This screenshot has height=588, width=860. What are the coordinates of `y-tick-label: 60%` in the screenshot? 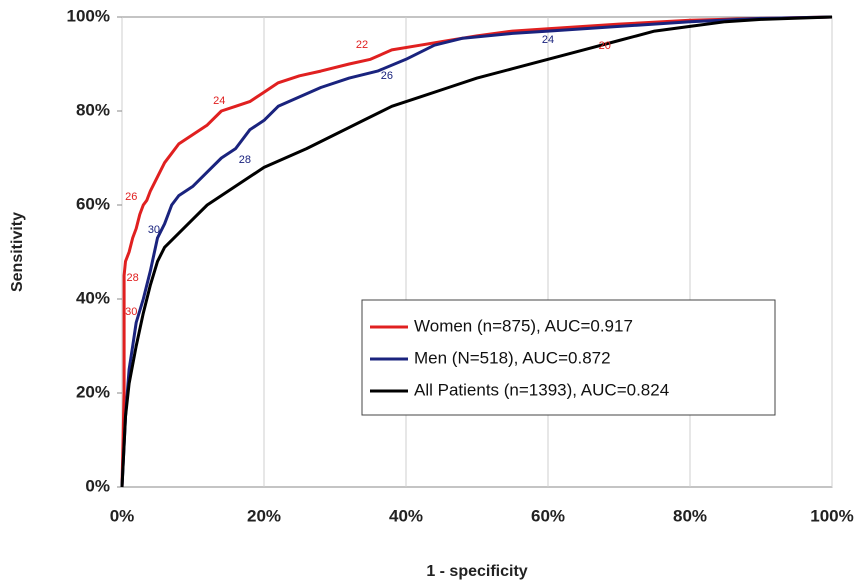 It's located at (93, 203).